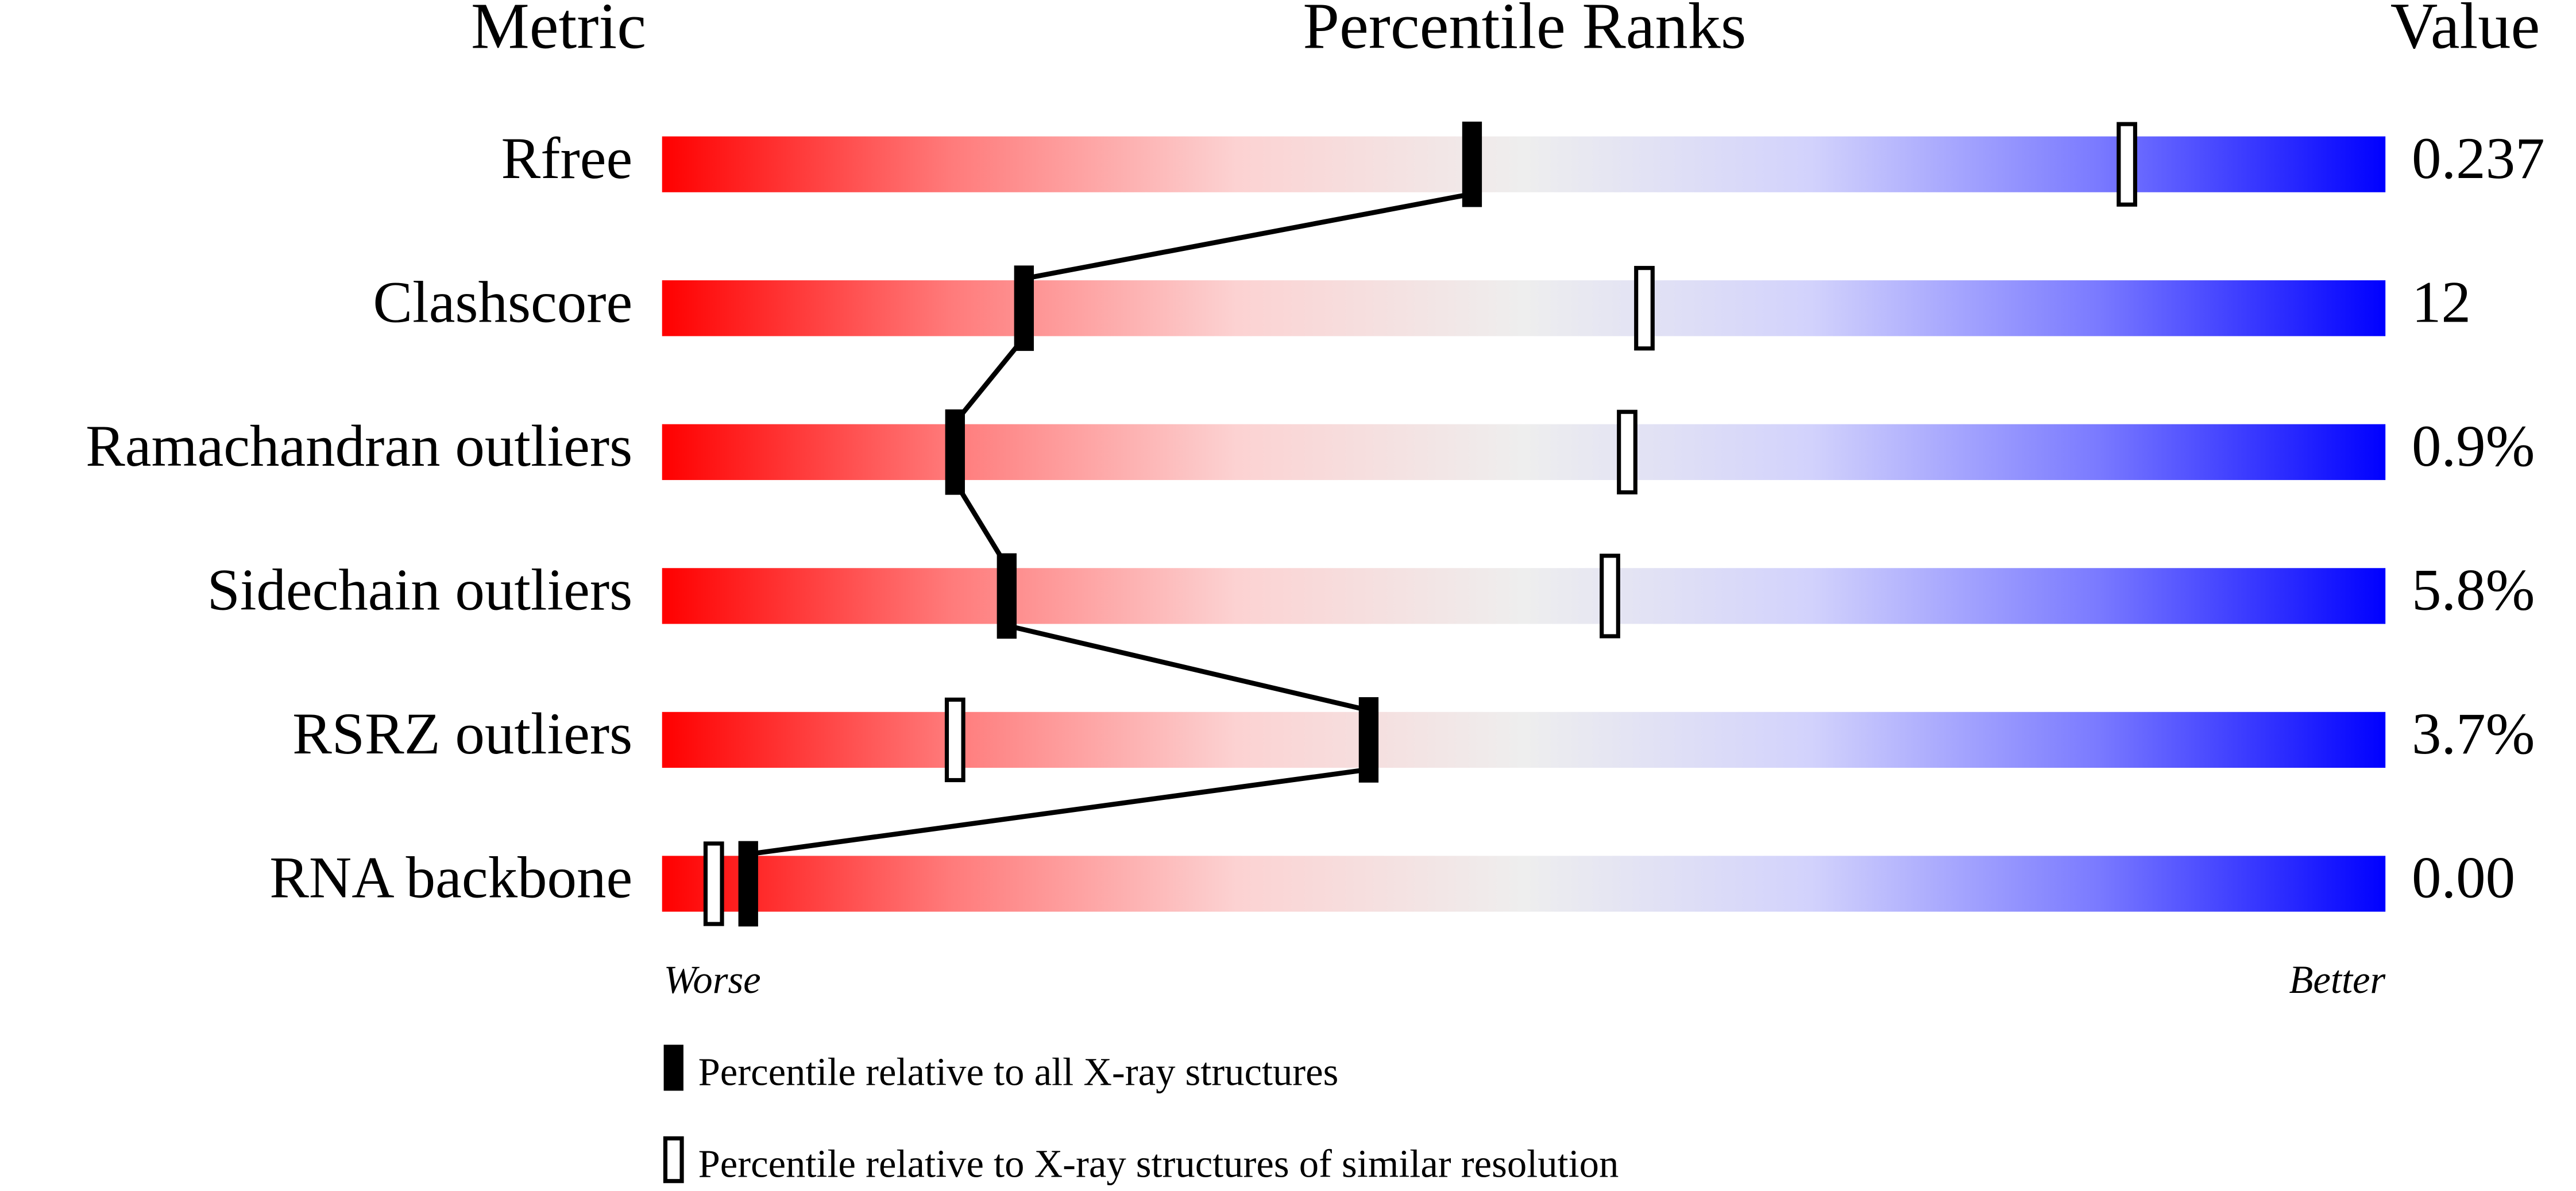 This screenshot has height=1191, width=2576. I want to click on metric-label: RSRZ outliers, so click(462, 734).